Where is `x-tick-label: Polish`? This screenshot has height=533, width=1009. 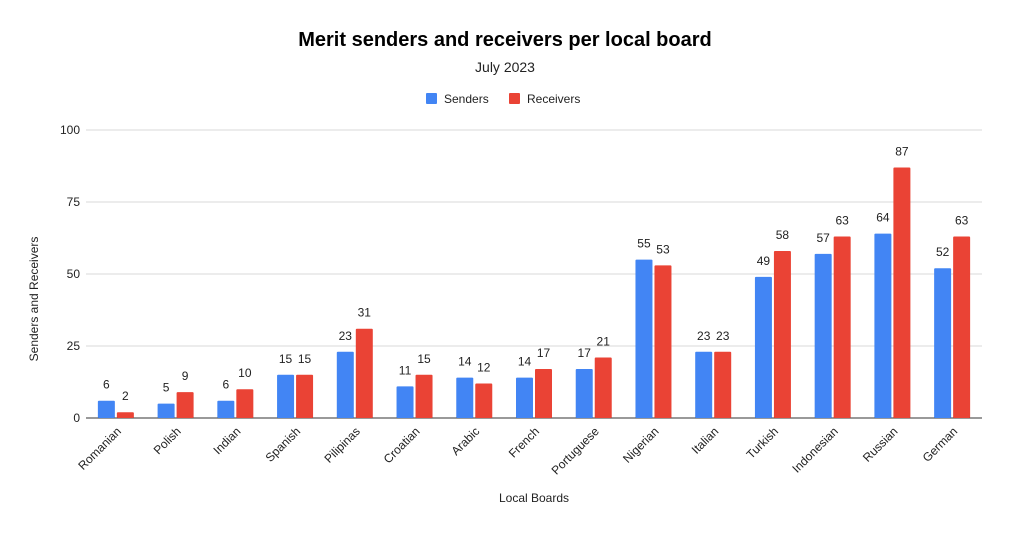
x-tick-label: Polish is located at coordinates (167, 440).